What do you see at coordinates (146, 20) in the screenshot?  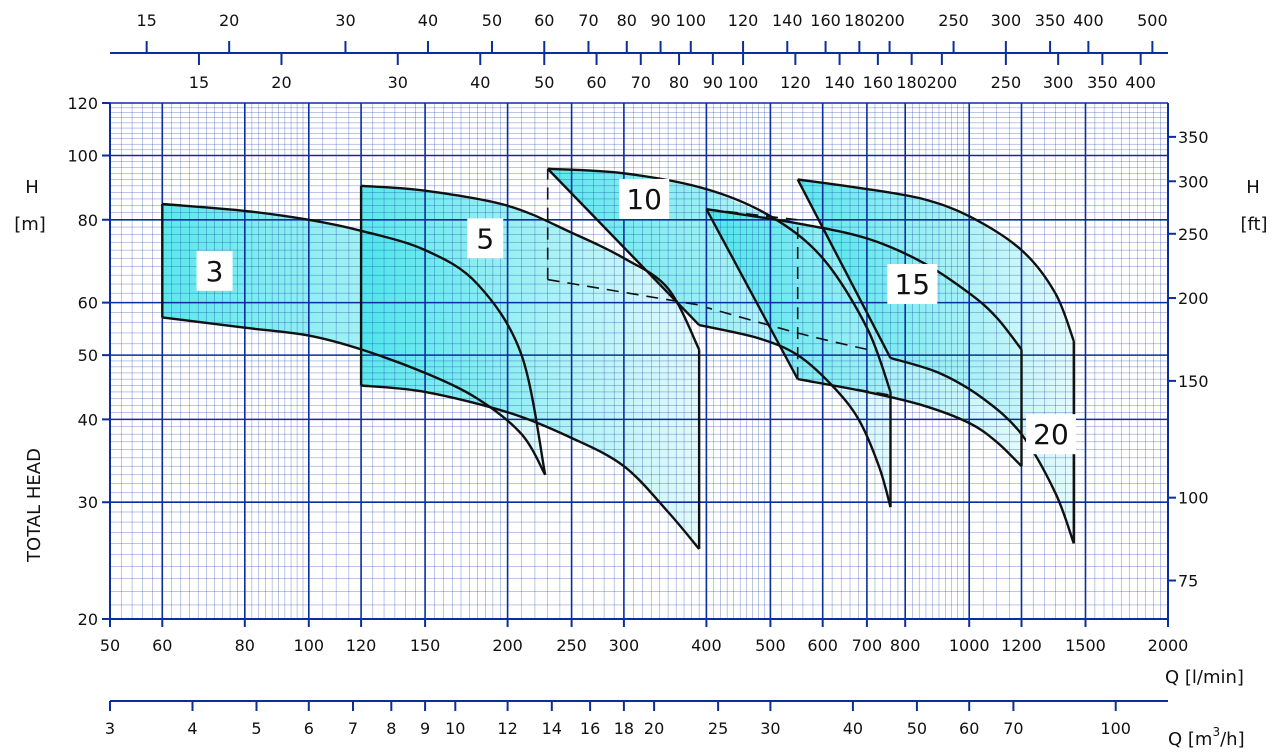 I see `top-row1-tick-label: 15` at bounding box center [146, 20].